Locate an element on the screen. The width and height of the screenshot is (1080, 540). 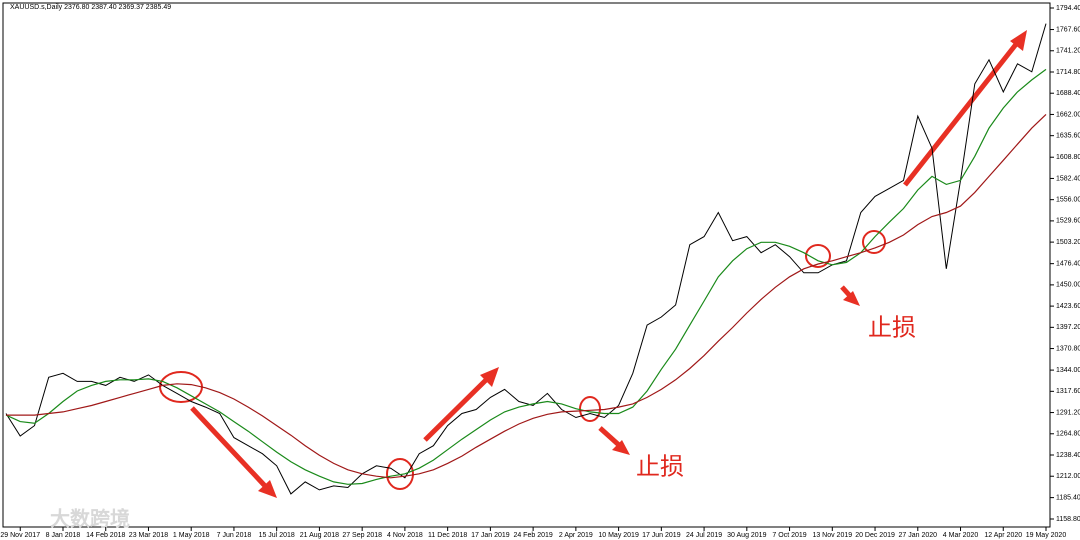
x-tick-label: 14 Feb 2018 is located at coordinates (105, 535).